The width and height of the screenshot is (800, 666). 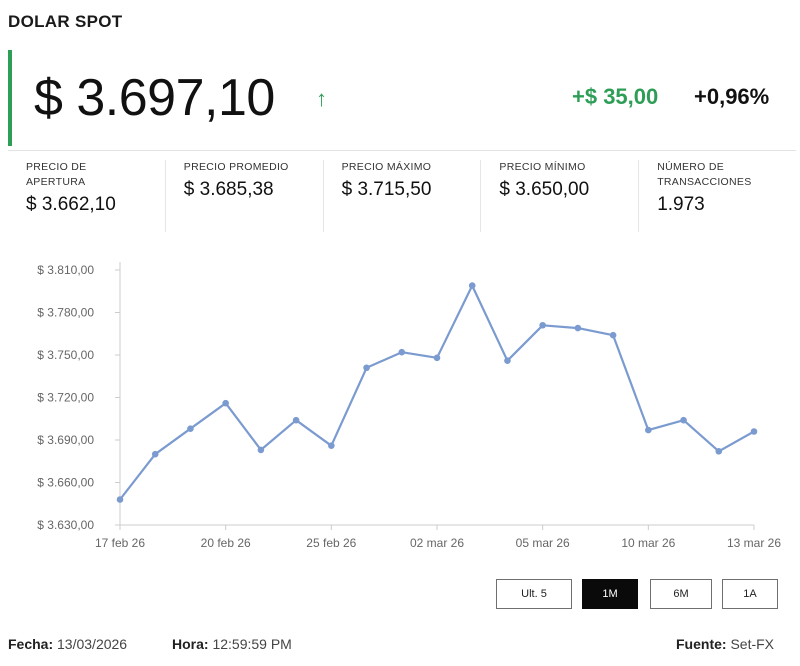 What do you see at coordinates (331, 543) in the screenshot?
I see `x-tick-label: 25 feb 26` at bounding box center [331, 543].